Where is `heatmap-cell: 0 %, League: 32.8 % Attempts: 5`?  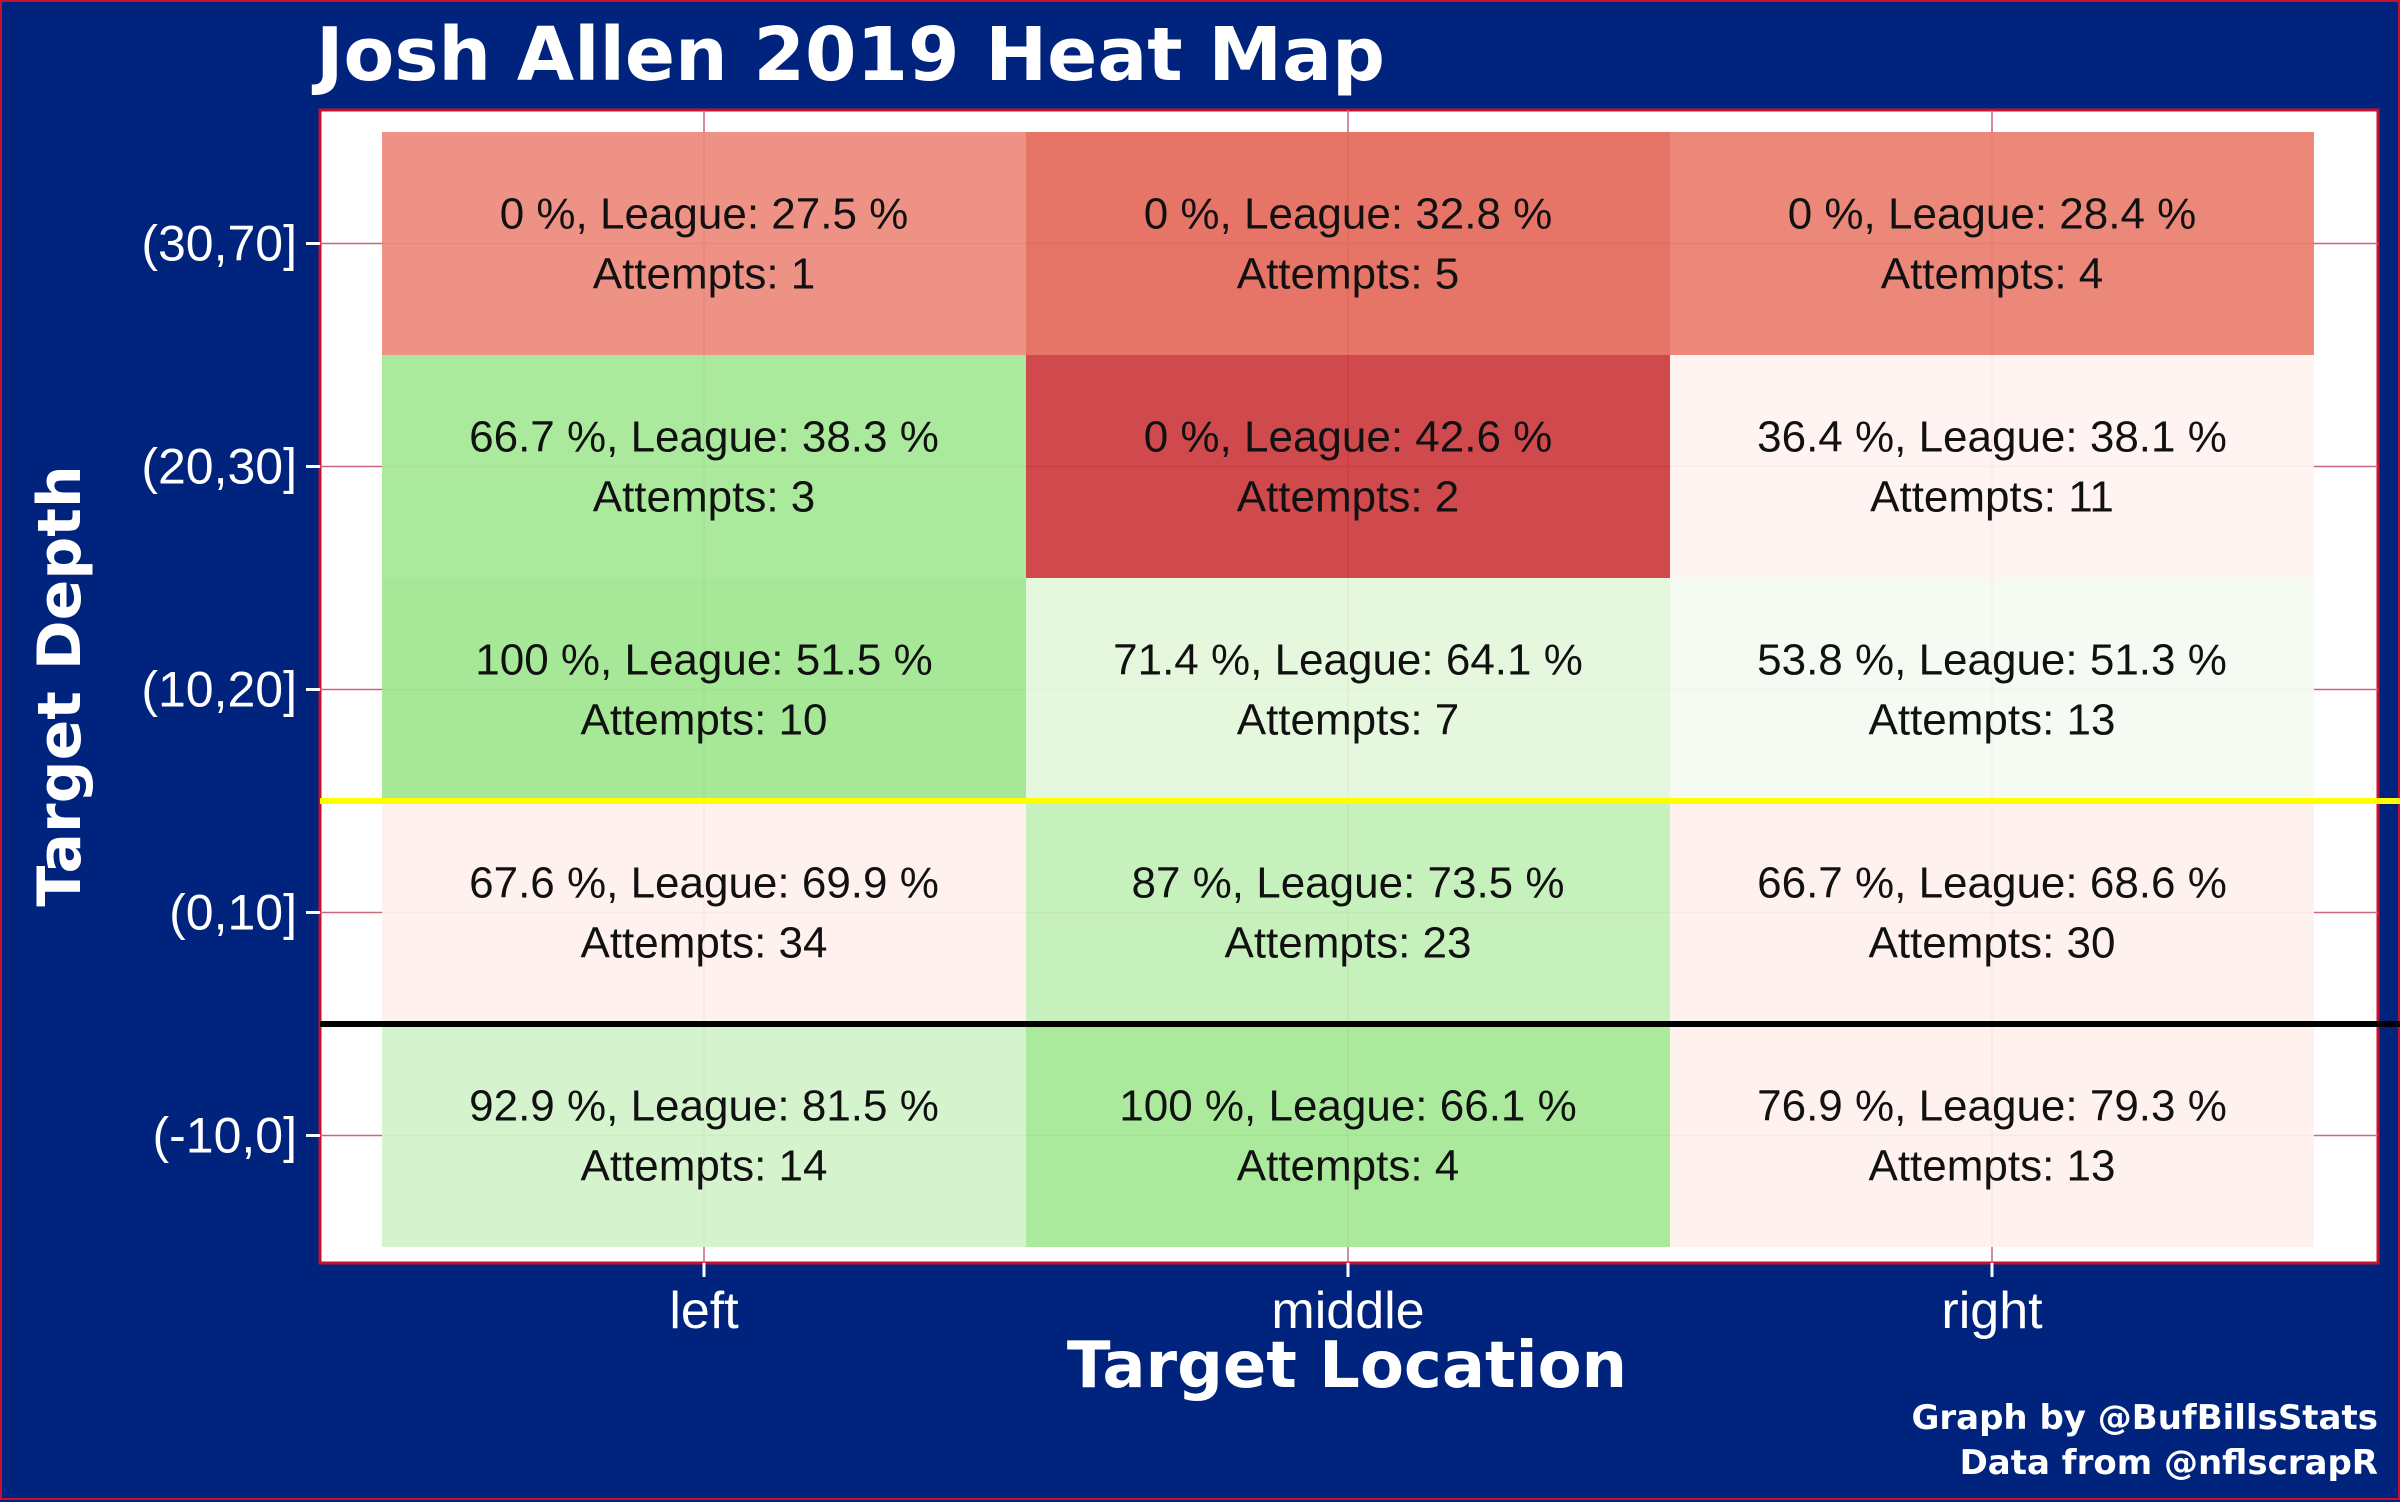 heatmap-cell: 0 %, League: 32.8 % Attempts: 5 is located at coordinates (1348, 243).